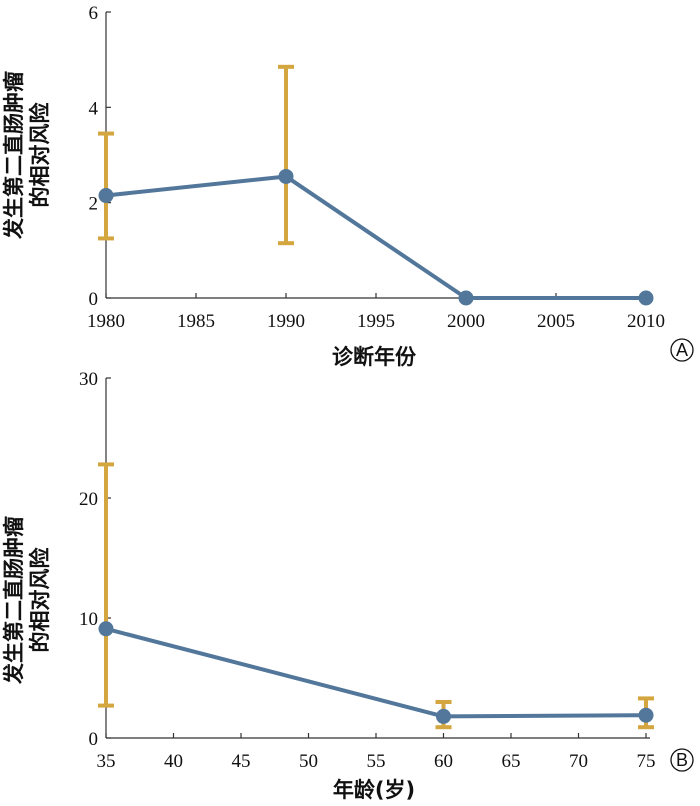 The width and height of the screenshot is (700, 806). I want to click on chart-a-y-tick-label: 6, so click(94, 13).